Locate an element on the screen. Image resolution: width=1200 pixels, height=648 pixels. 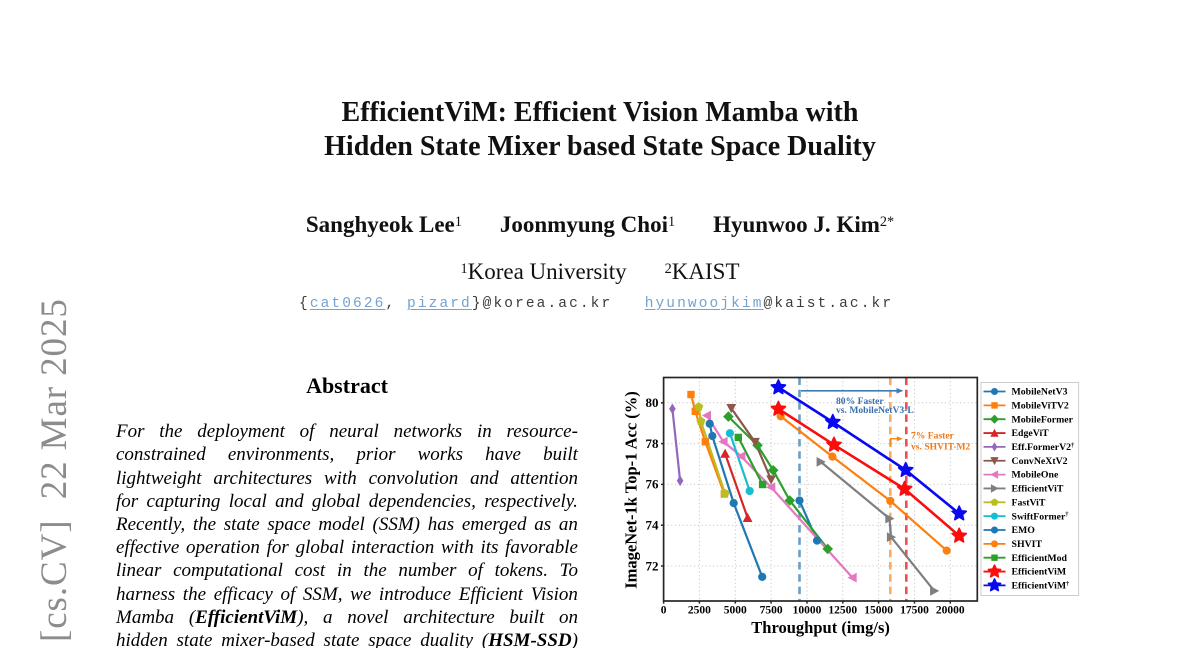
svg-text: EfficientViM is located at coordinates (1039, 572).